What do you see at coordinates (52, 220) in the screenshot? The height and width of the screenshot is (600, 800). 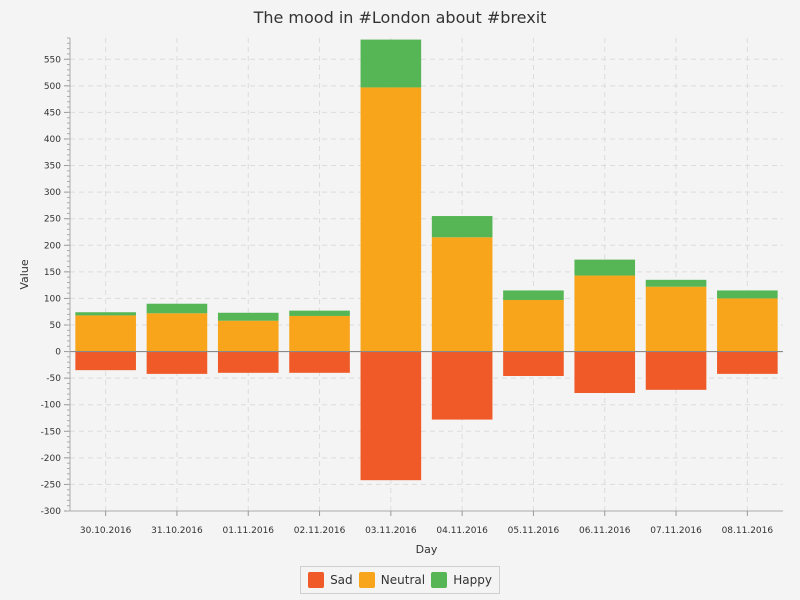 I see `y-tick-label: 250` at bounding box center [52, 220].